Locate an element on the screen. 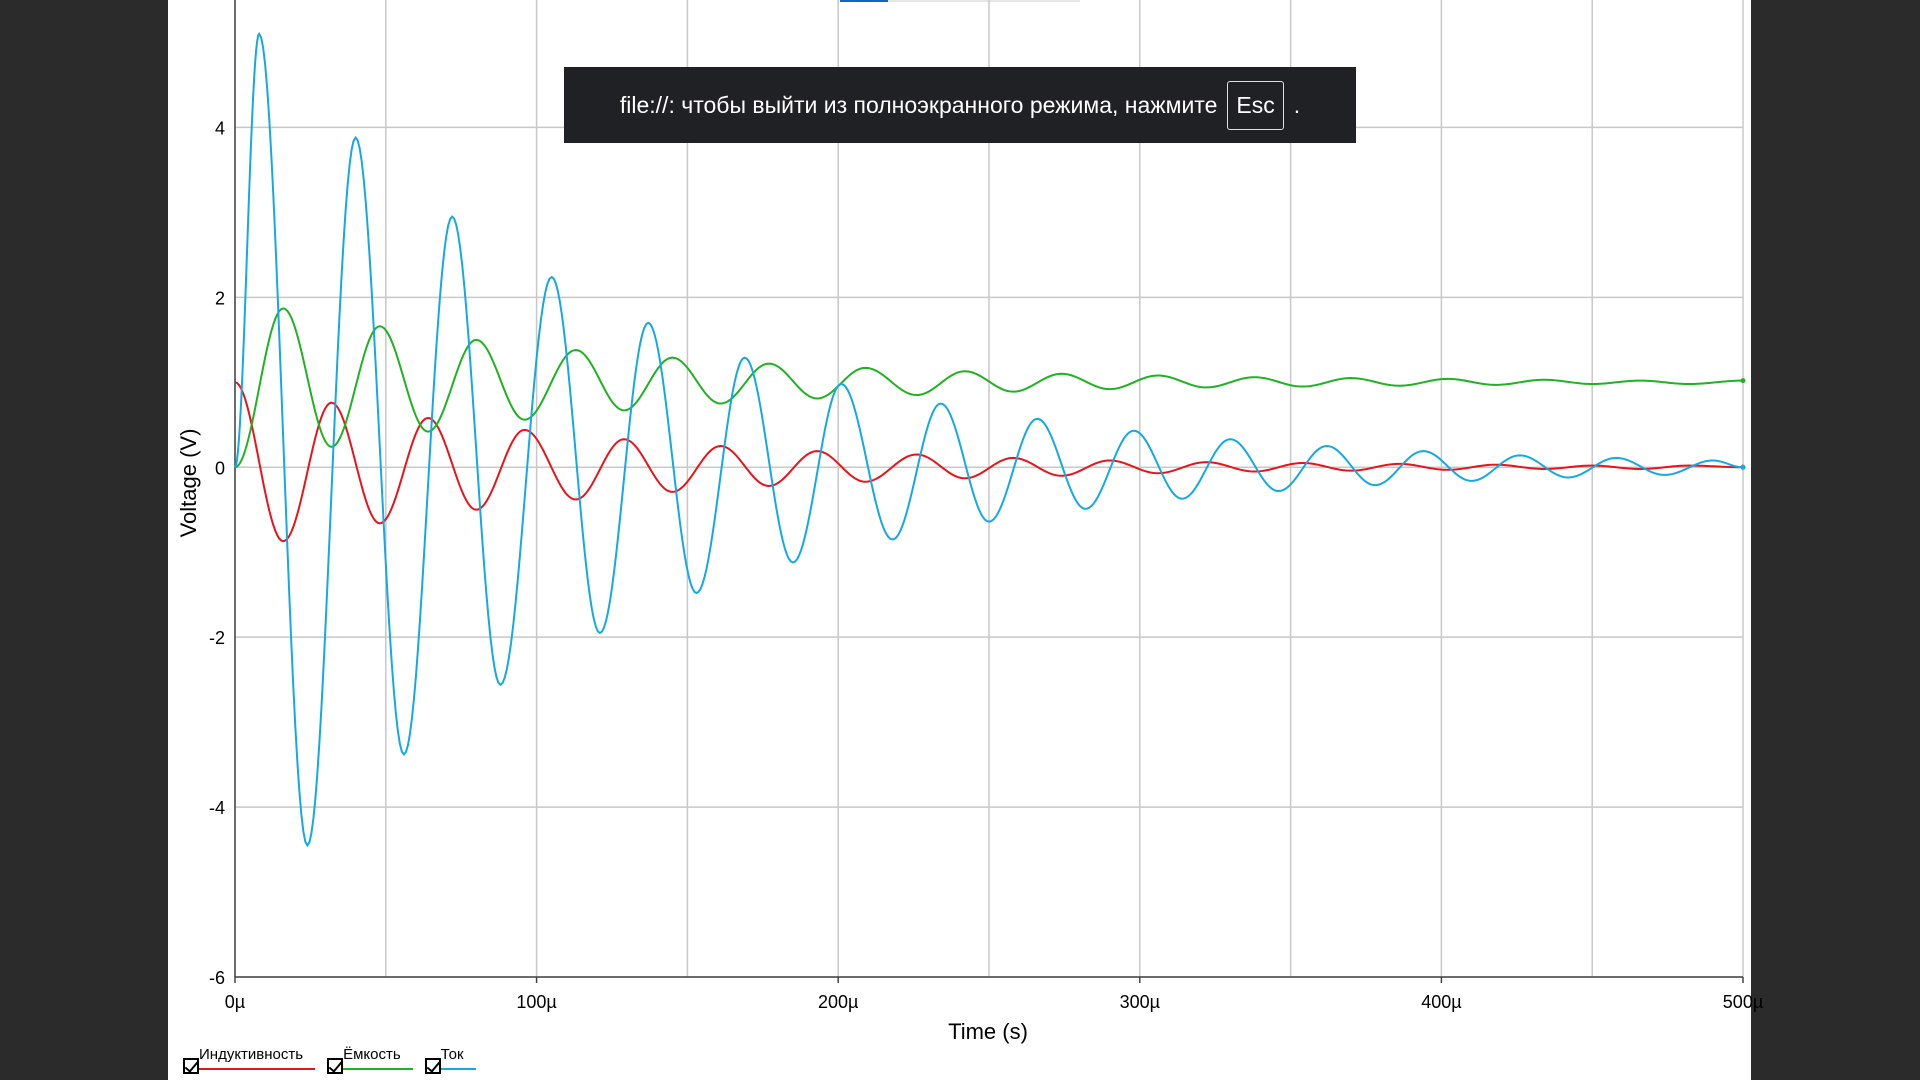 Image resolution: width=1920 pixels, height=1080 pixels. legend-item-current: Ток is located at coordinates (450, 1060).